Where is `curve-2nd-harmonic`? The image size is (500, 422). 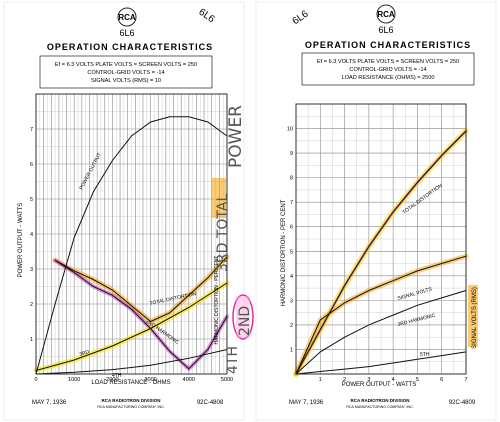
curve-2nd-harmonic is located at coordinates (141, 314).